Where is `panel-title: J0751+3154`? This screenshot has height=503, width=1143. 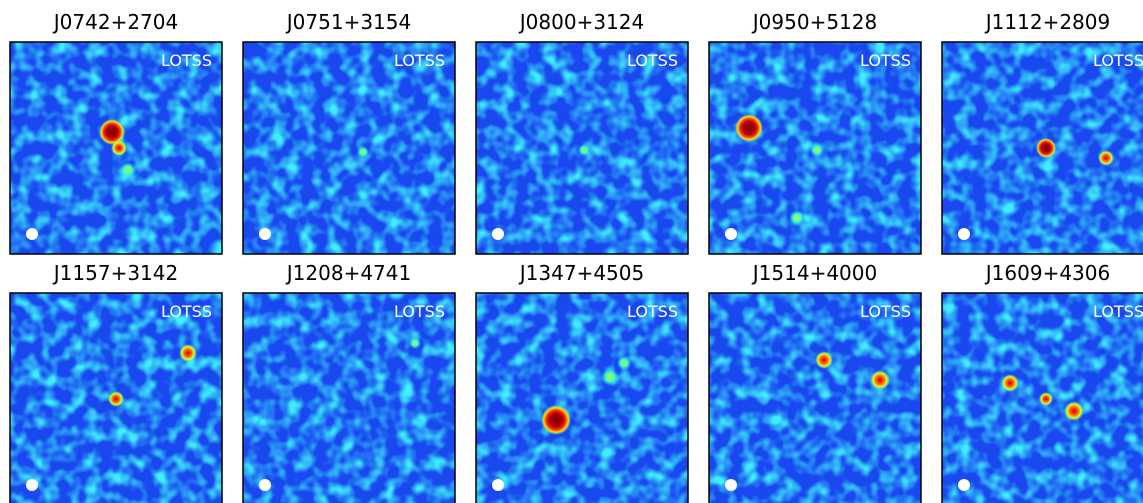
panel-title: J0751+3154 is located at coordinates (348, 22).